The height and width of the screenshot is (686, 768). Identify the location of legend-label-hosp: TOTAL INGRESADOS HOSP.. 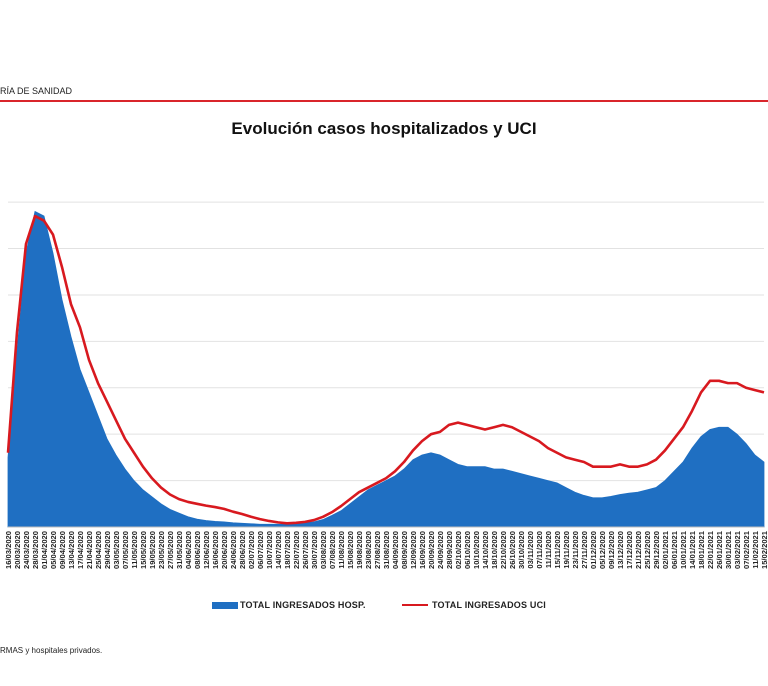
(303, 605).